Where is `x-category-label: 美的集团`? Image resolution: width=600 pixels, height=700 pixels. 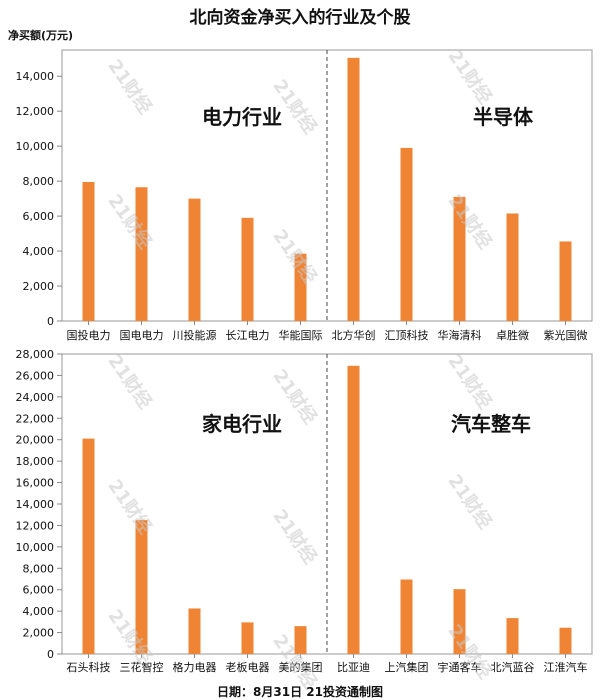 x-category-label: 美的集团 is located at coordinates (301, 667).